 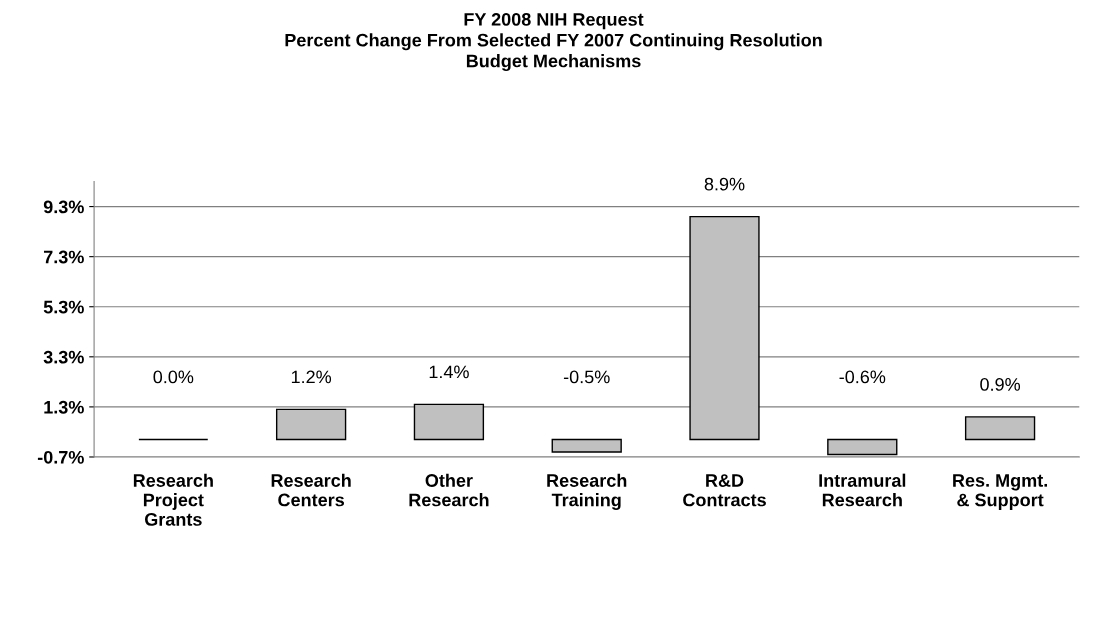 I want to click on y-tick-label: 3.3%, so click(x=63, y=357).